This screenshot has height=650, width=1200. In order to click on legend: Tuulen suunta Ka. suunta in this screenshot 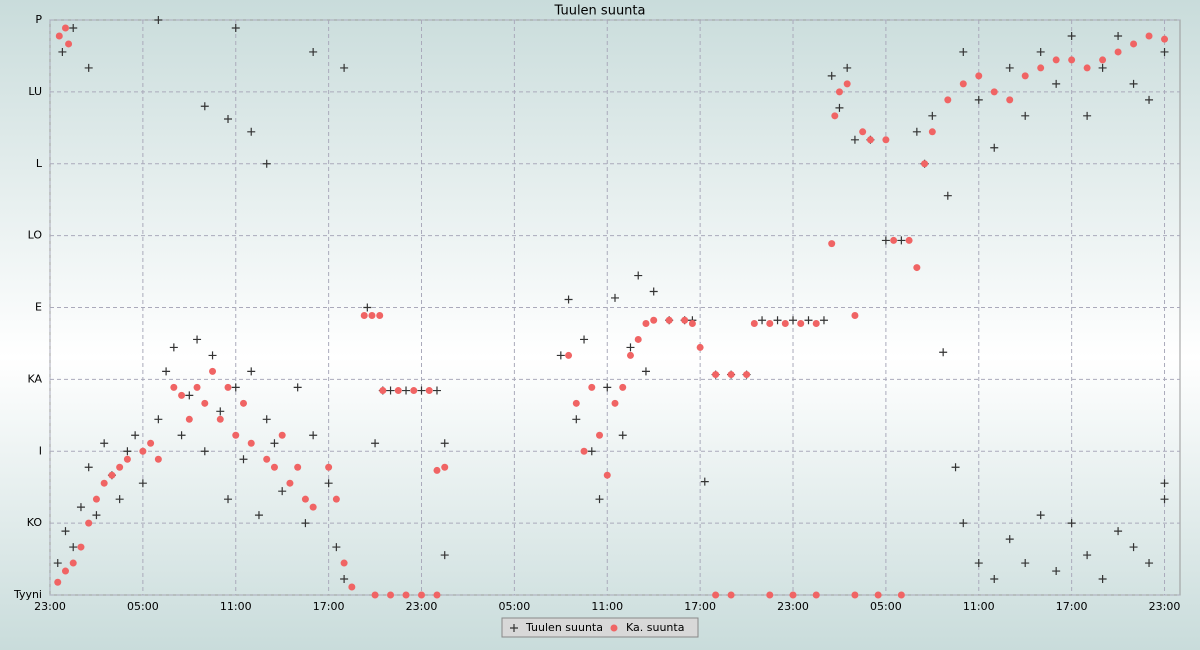, I will do `click(600, 627)`.